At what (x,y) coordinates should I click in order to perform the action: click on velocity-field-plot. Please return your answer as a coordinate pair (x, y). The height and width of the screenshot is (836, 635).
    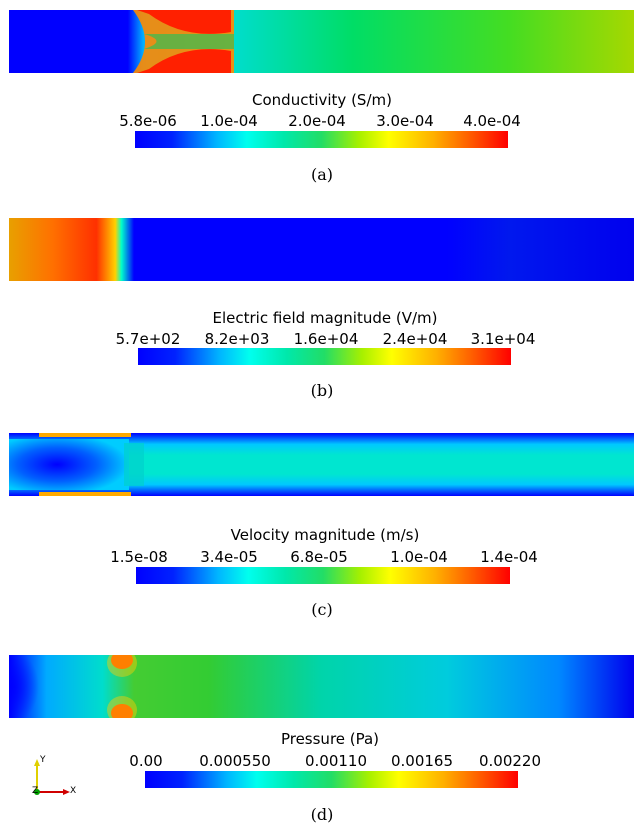
    Looking at the image, I should click on (321, 464).